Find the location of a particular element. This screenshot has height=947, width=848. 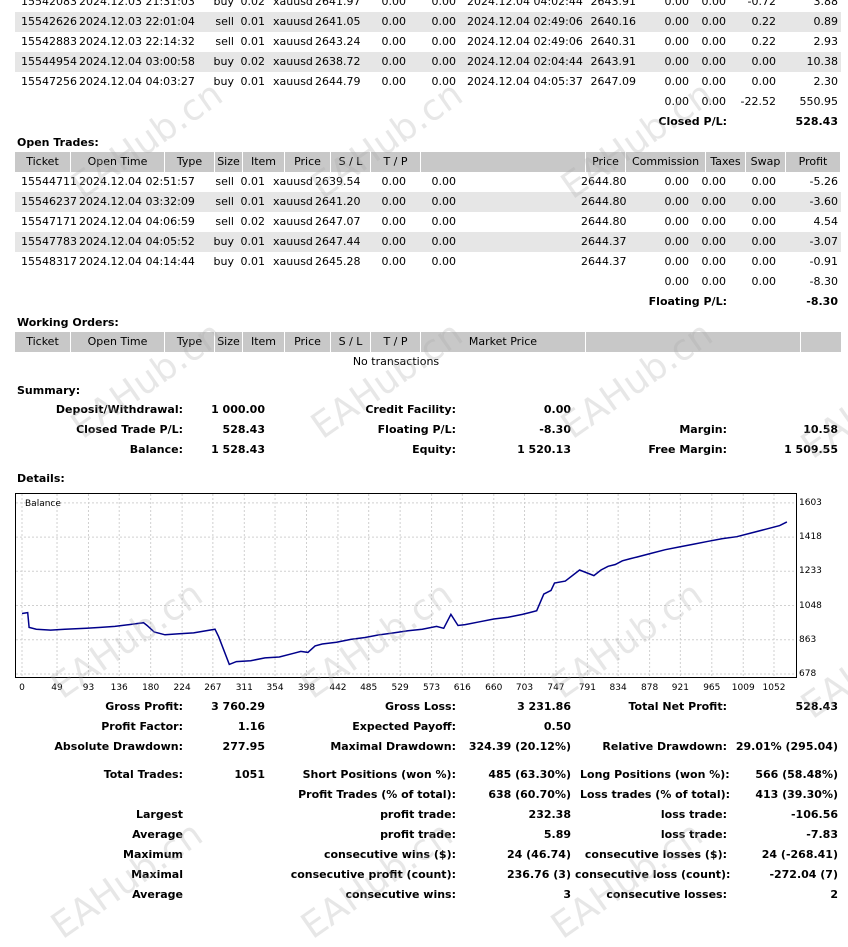

x-tick-label: 616 is located at coordinates (462, 688).